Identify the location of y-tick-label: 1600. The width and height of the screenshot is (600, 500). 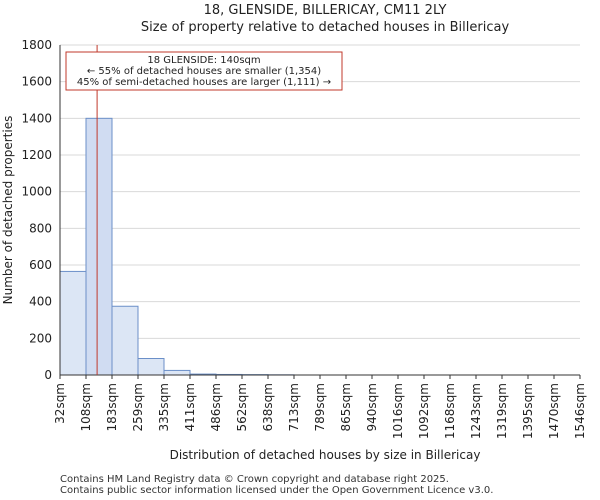
(36, 82).